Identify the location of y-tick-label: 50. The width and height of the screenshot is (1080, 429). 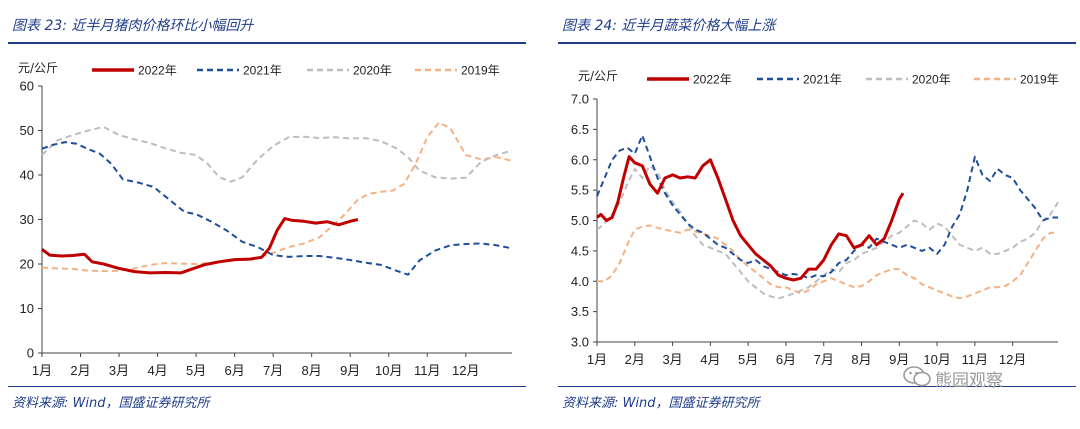
(27, 130).